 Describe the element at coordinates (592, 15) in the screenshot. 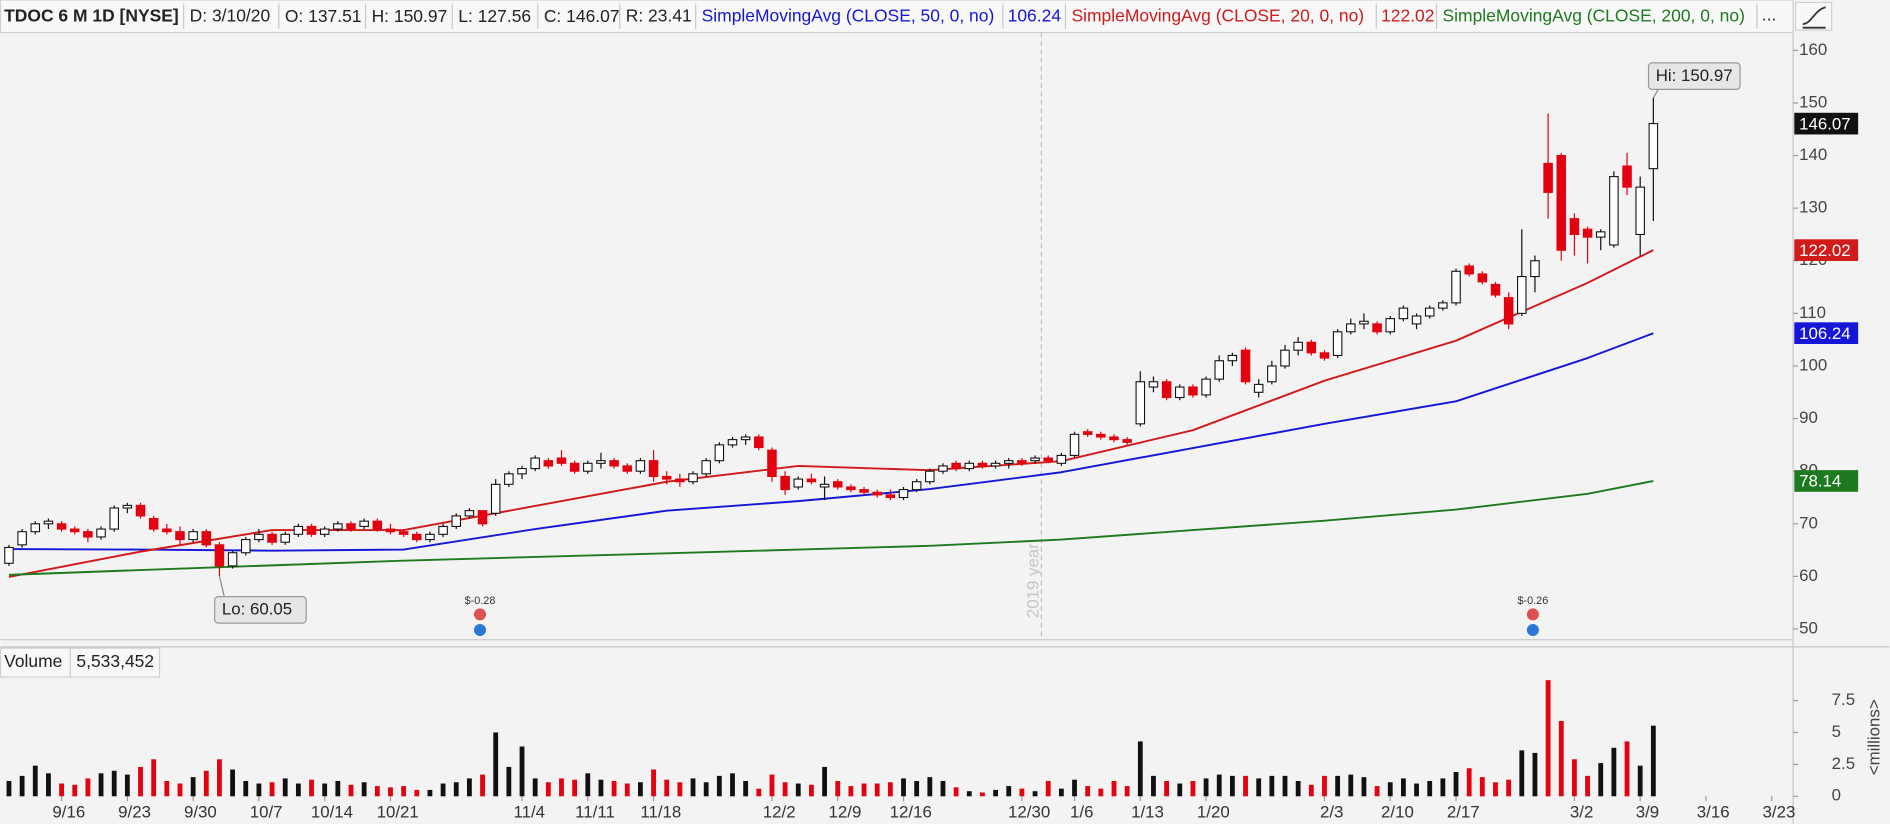

I see `field-value: 146.07` at that location.